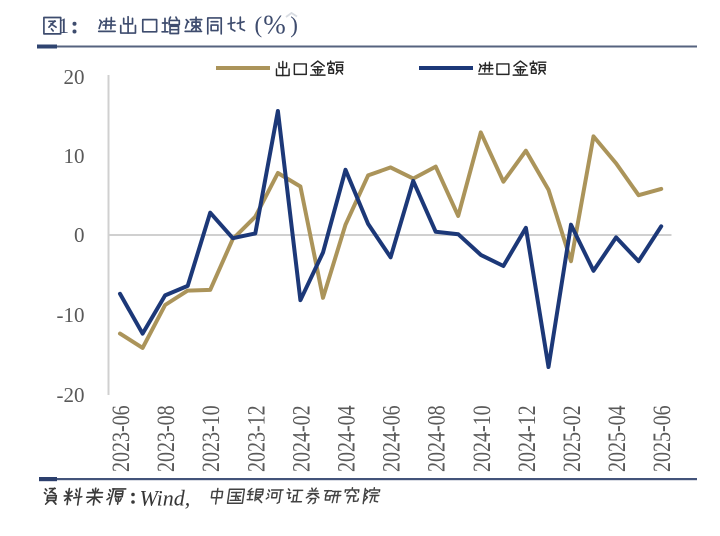  What do you see at coordinates (391, 438) in the screenshot?
I see `svg-text: 2024-06` at bounding box center [391, 438].